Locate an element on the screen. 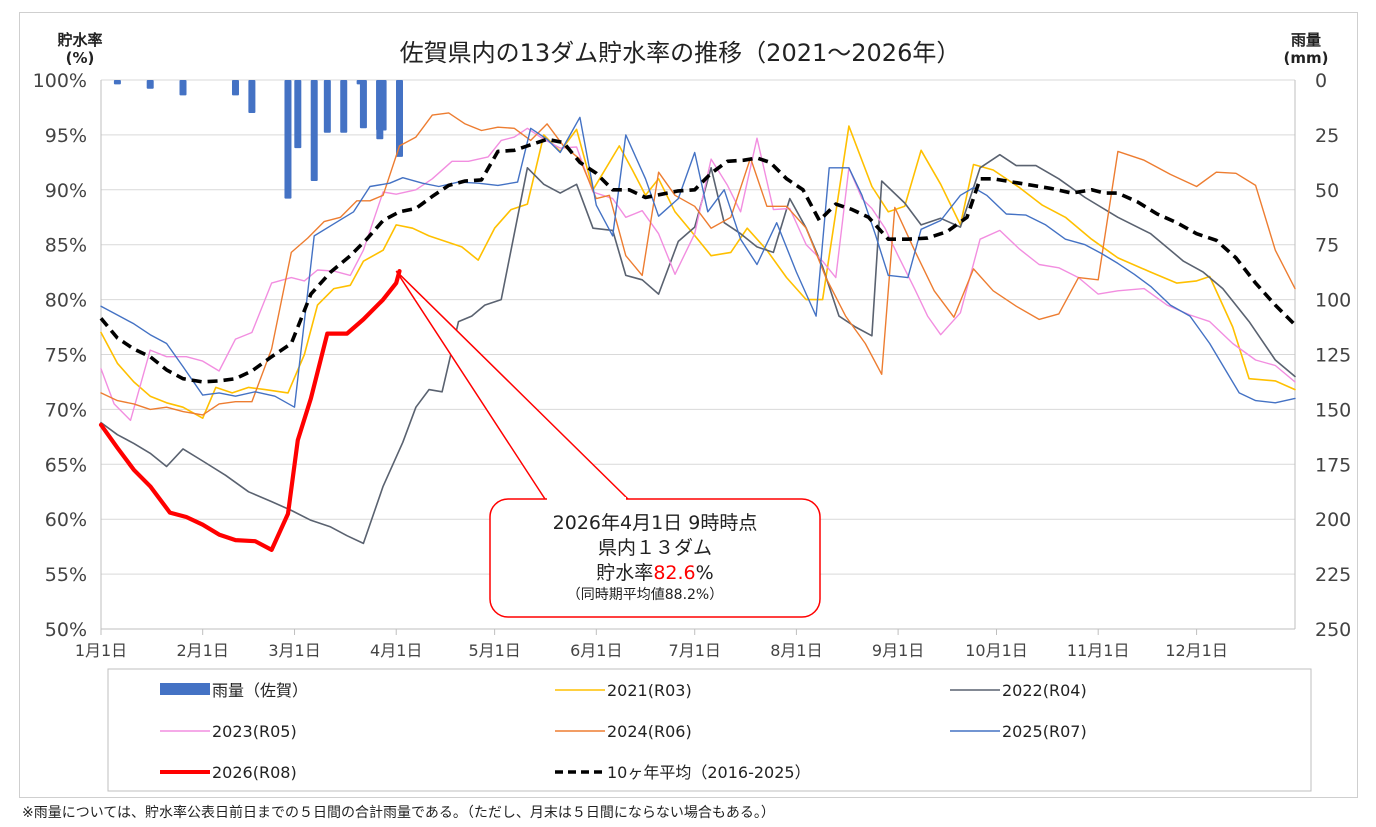 The image size is (1376, 827). callout-box is located at coordinates (655, 558).